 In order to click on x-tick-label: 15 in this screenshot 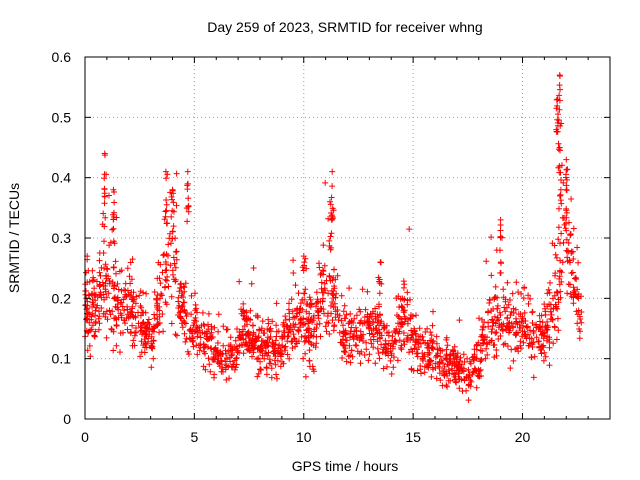, I will do `click(413, 437)`.